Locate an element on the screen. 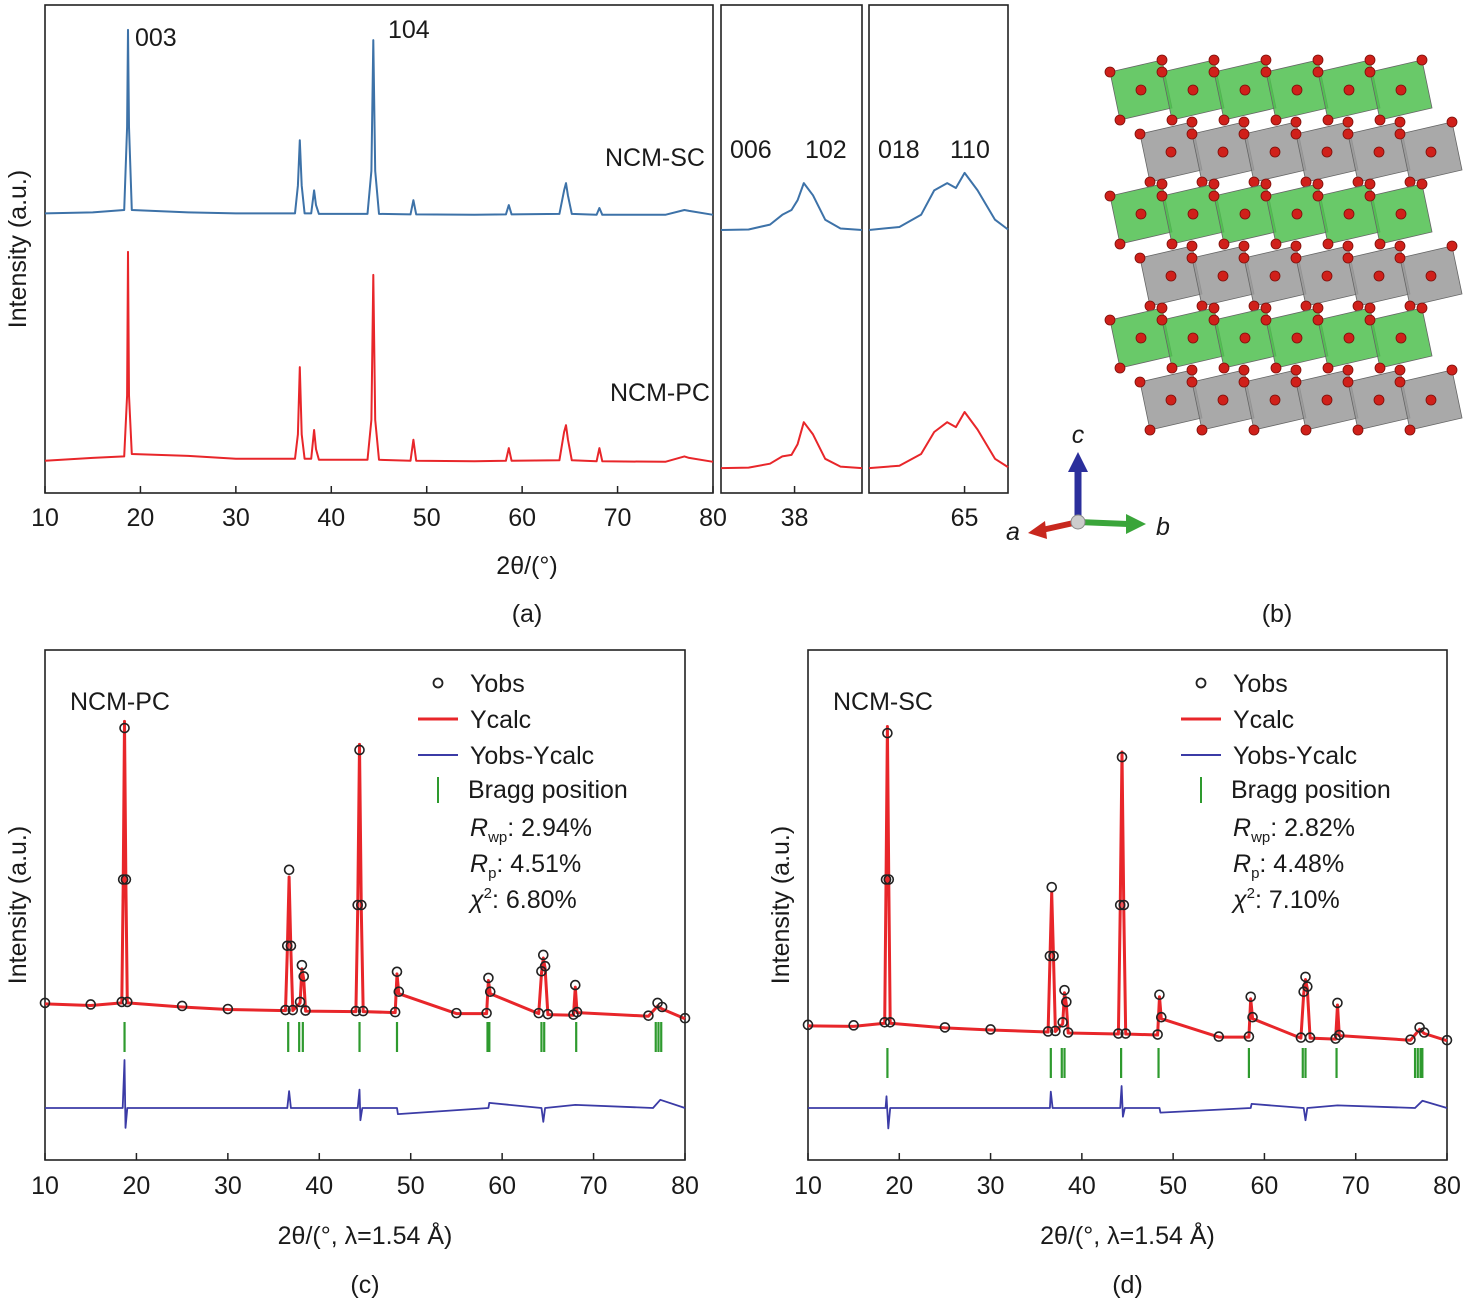 Image resolution: width=1474 pixels, height=1303 pixels. legend-label: Yobs-Ycalc is located at coordinates (1295, 756).